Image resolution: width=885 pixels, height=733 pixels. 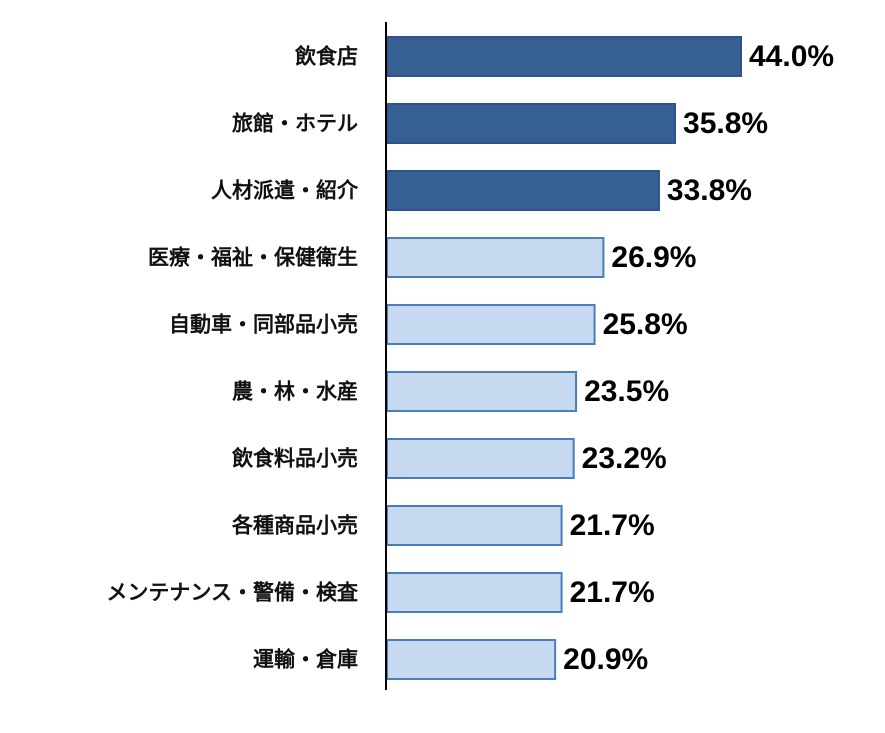 I want to click on category-label-9: メンテナンス・警備・検査, so click(x=232, y=593).